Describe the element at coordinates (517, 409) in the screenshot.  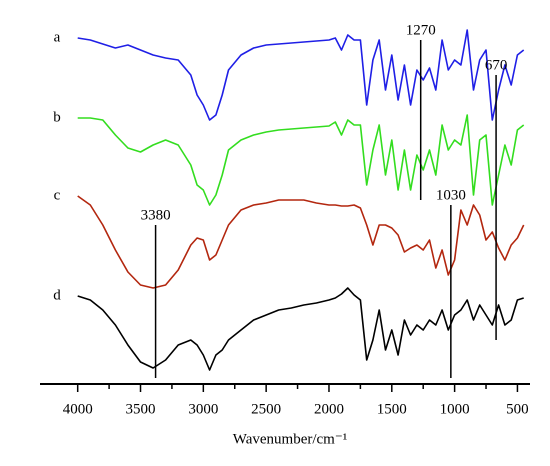
I see `x-tick-label: 500` at that location.